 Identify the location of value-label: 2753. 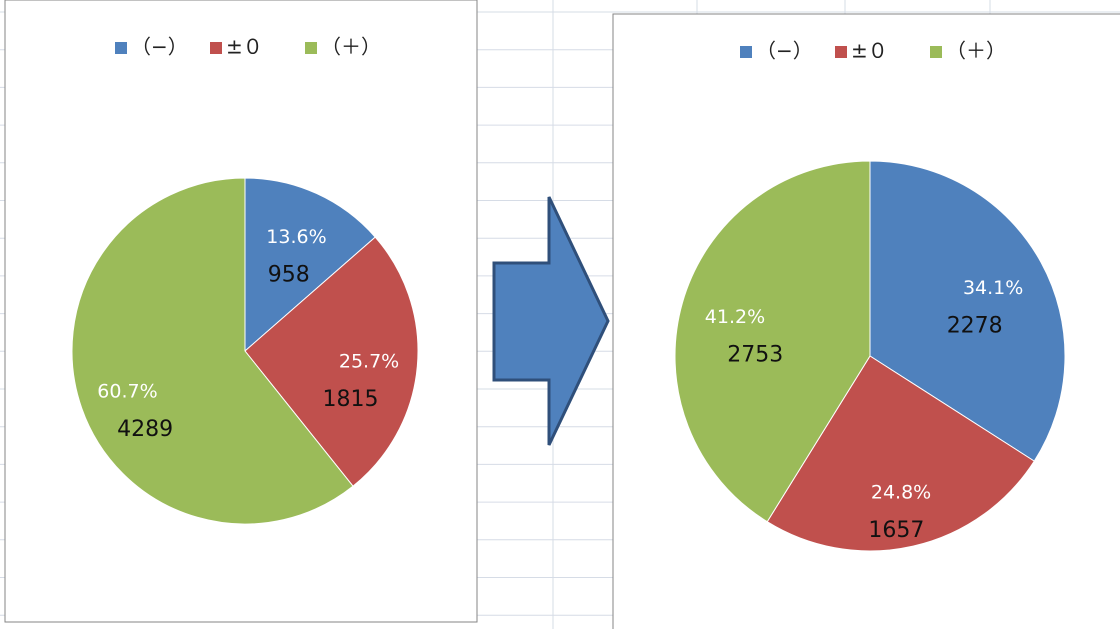
(755, 355).